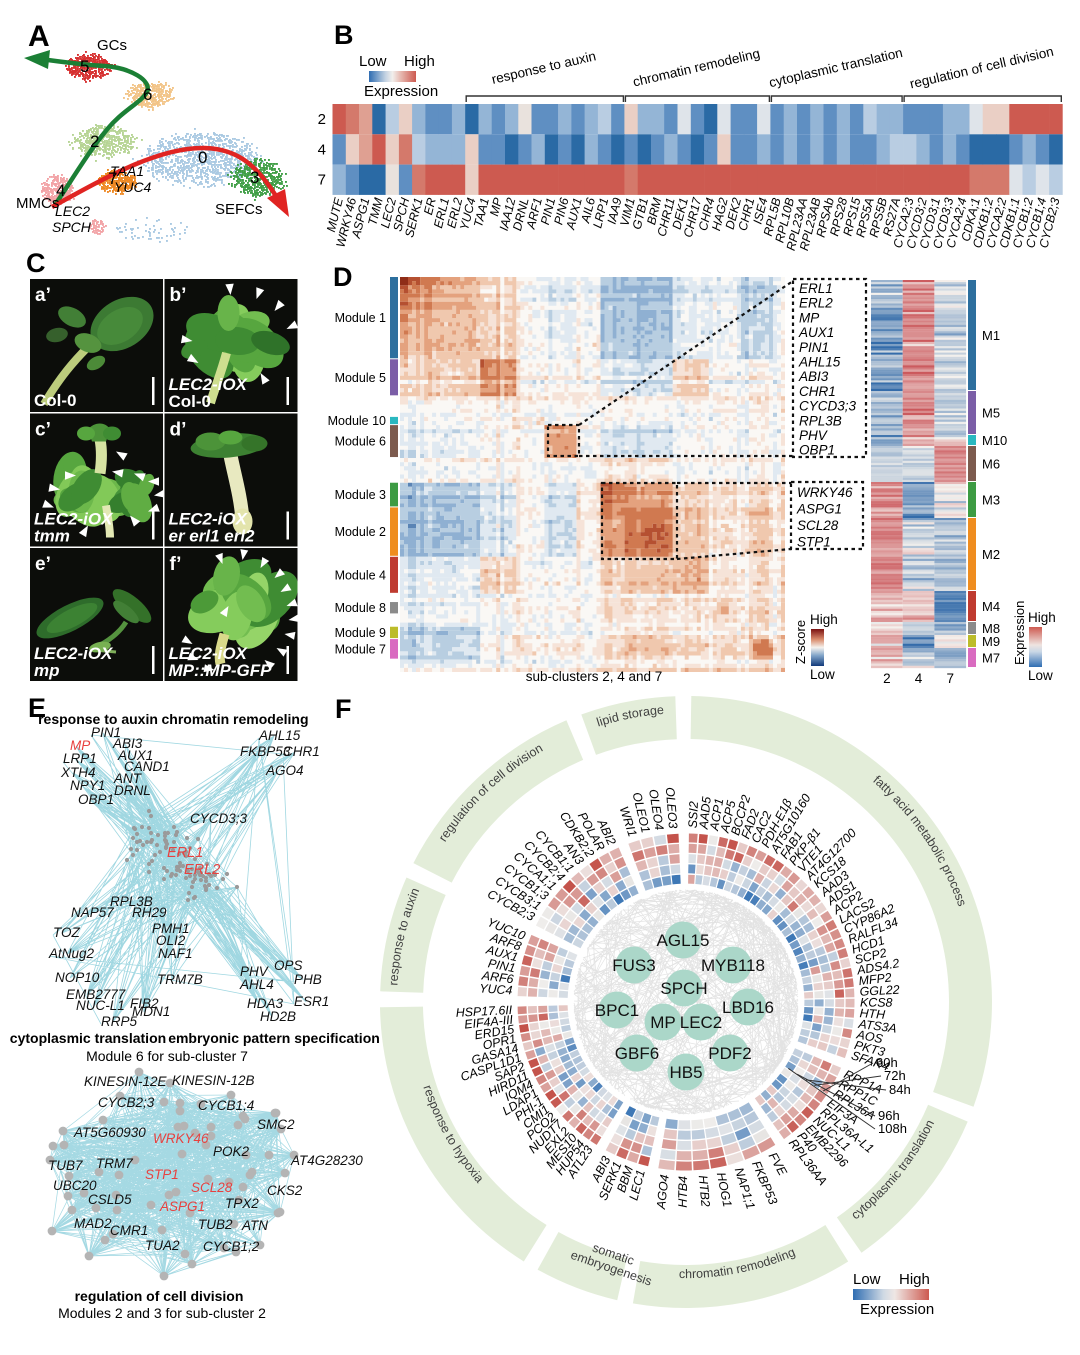 The width and height of the screenshot is (1080, 1355). What do you see at coordinates (671, 808) in the screenshot?
I see `svg-text: OLEO3` at bounding box center [671, 808].